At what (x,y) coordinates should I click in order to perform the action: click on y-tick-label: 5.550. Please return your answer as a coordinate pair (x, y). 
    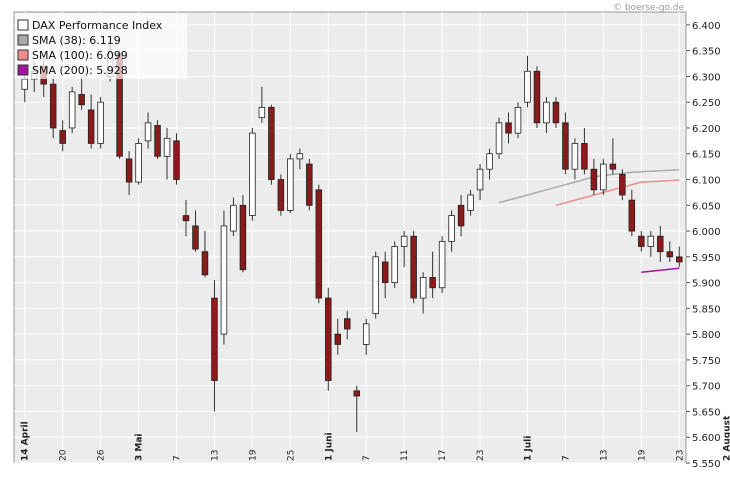
    Looking at the image, I should click on (706, 464).